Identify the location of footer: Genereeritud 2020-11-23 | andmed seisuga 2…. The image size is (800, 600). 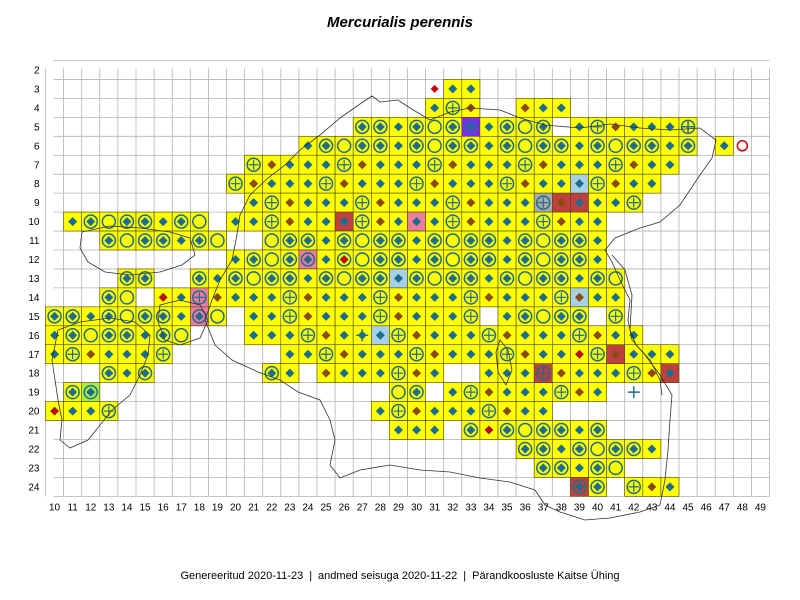
(400, 576).